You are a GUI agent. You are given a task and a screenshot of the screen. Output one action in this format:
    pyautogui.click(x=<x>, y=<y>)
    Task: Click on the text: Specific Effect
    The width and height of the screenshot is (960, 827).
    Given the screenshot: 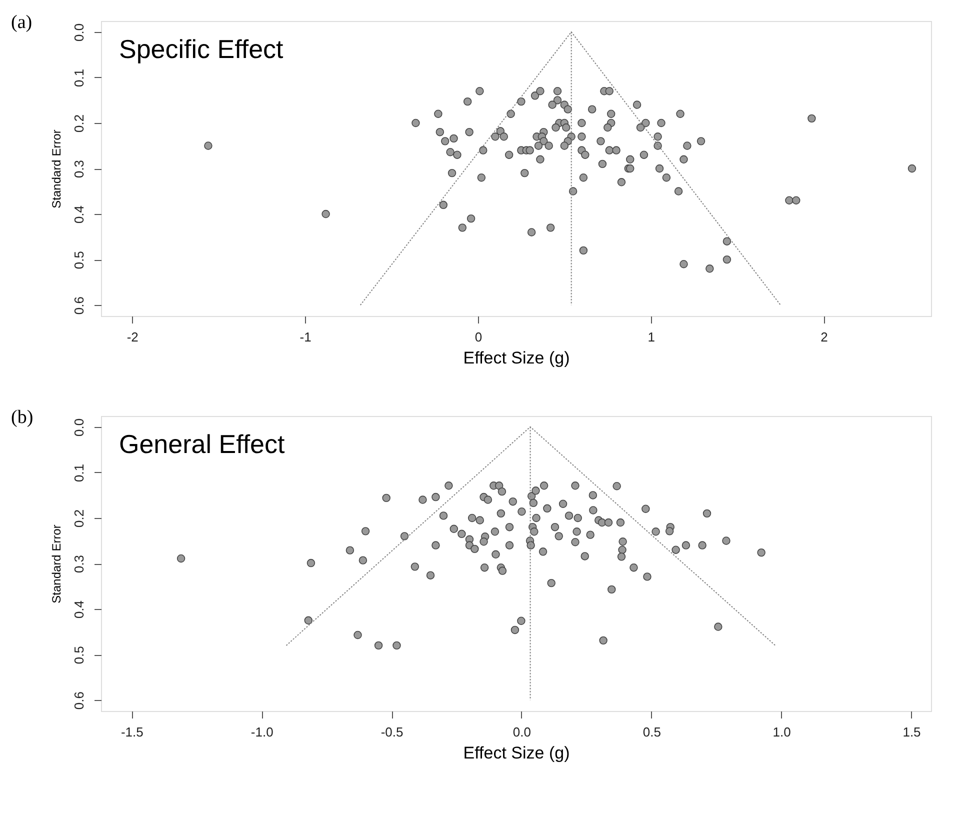 What is the action you would take?
    pyautogui.click(x=201, y=49)
    